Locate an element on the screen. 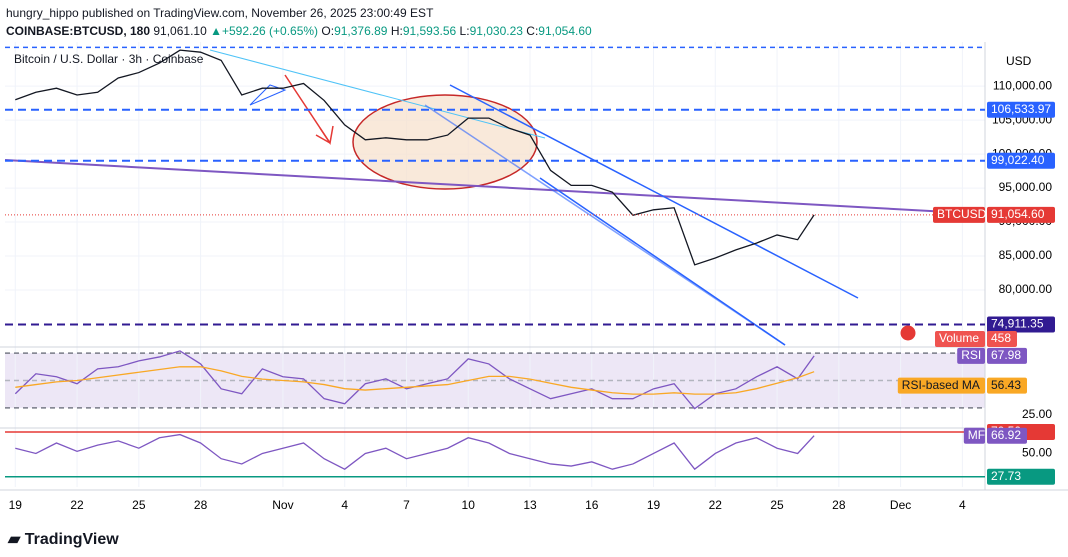 Image resolution: width=1068 pixels, height=557 pixels. o-label: O: is located at coordinates (328, 31).